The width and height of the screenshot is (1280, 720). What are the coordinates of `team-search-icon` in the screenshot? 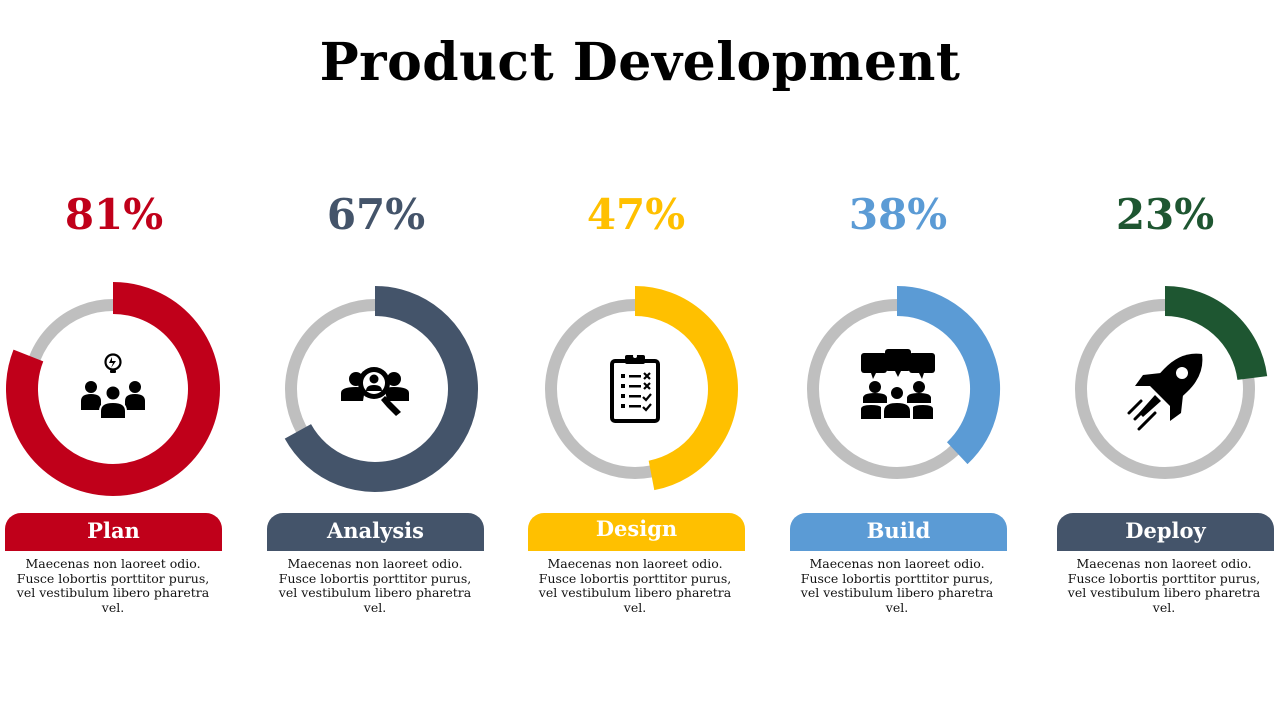 It's located at (375, 391).